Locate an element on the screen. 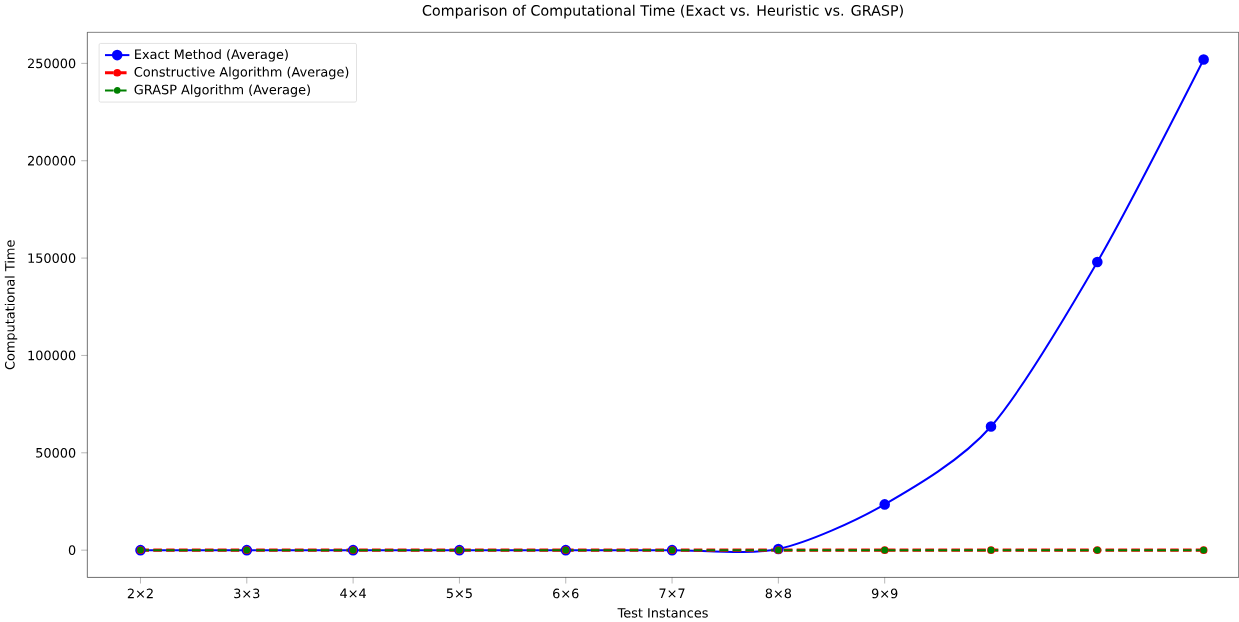 Image resolution: width=1239 pixels, height=622 pixels. y-tick-label: 50000 is located at coordinates (56, 452).